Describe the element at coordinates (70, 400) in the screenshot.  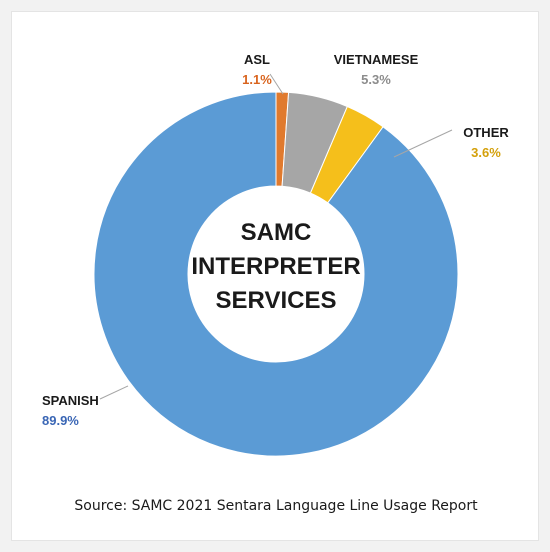
I see `category-label-spanish: SPANISH` at that location.